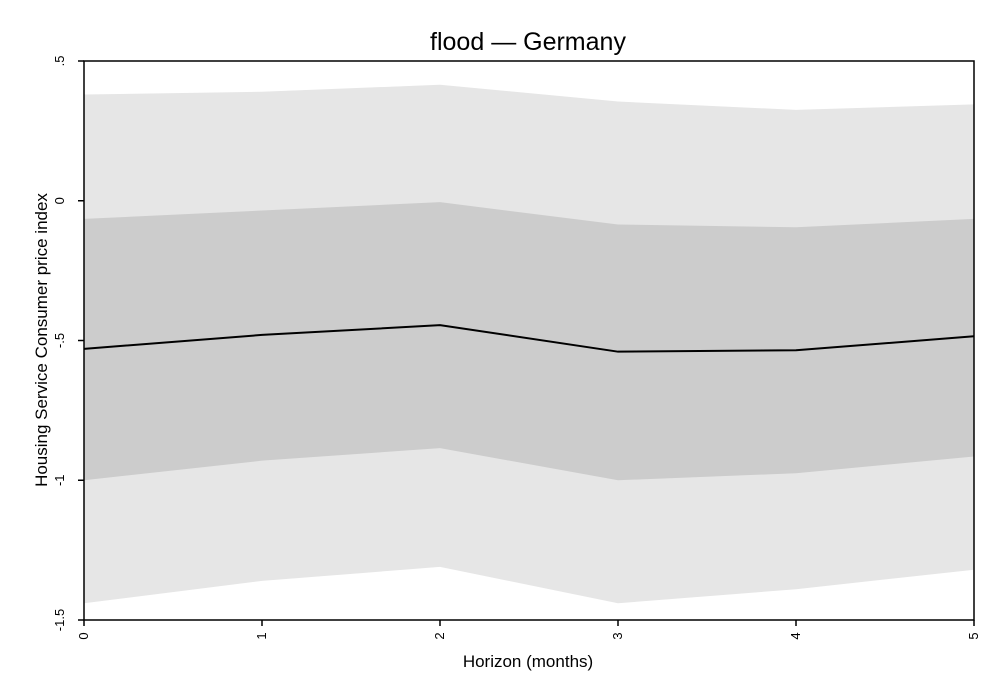 The image size is (1000, 700). Describe the element at coordinates (973, 635) in the screenshot. I see `x-tick-label: 5` at that location.